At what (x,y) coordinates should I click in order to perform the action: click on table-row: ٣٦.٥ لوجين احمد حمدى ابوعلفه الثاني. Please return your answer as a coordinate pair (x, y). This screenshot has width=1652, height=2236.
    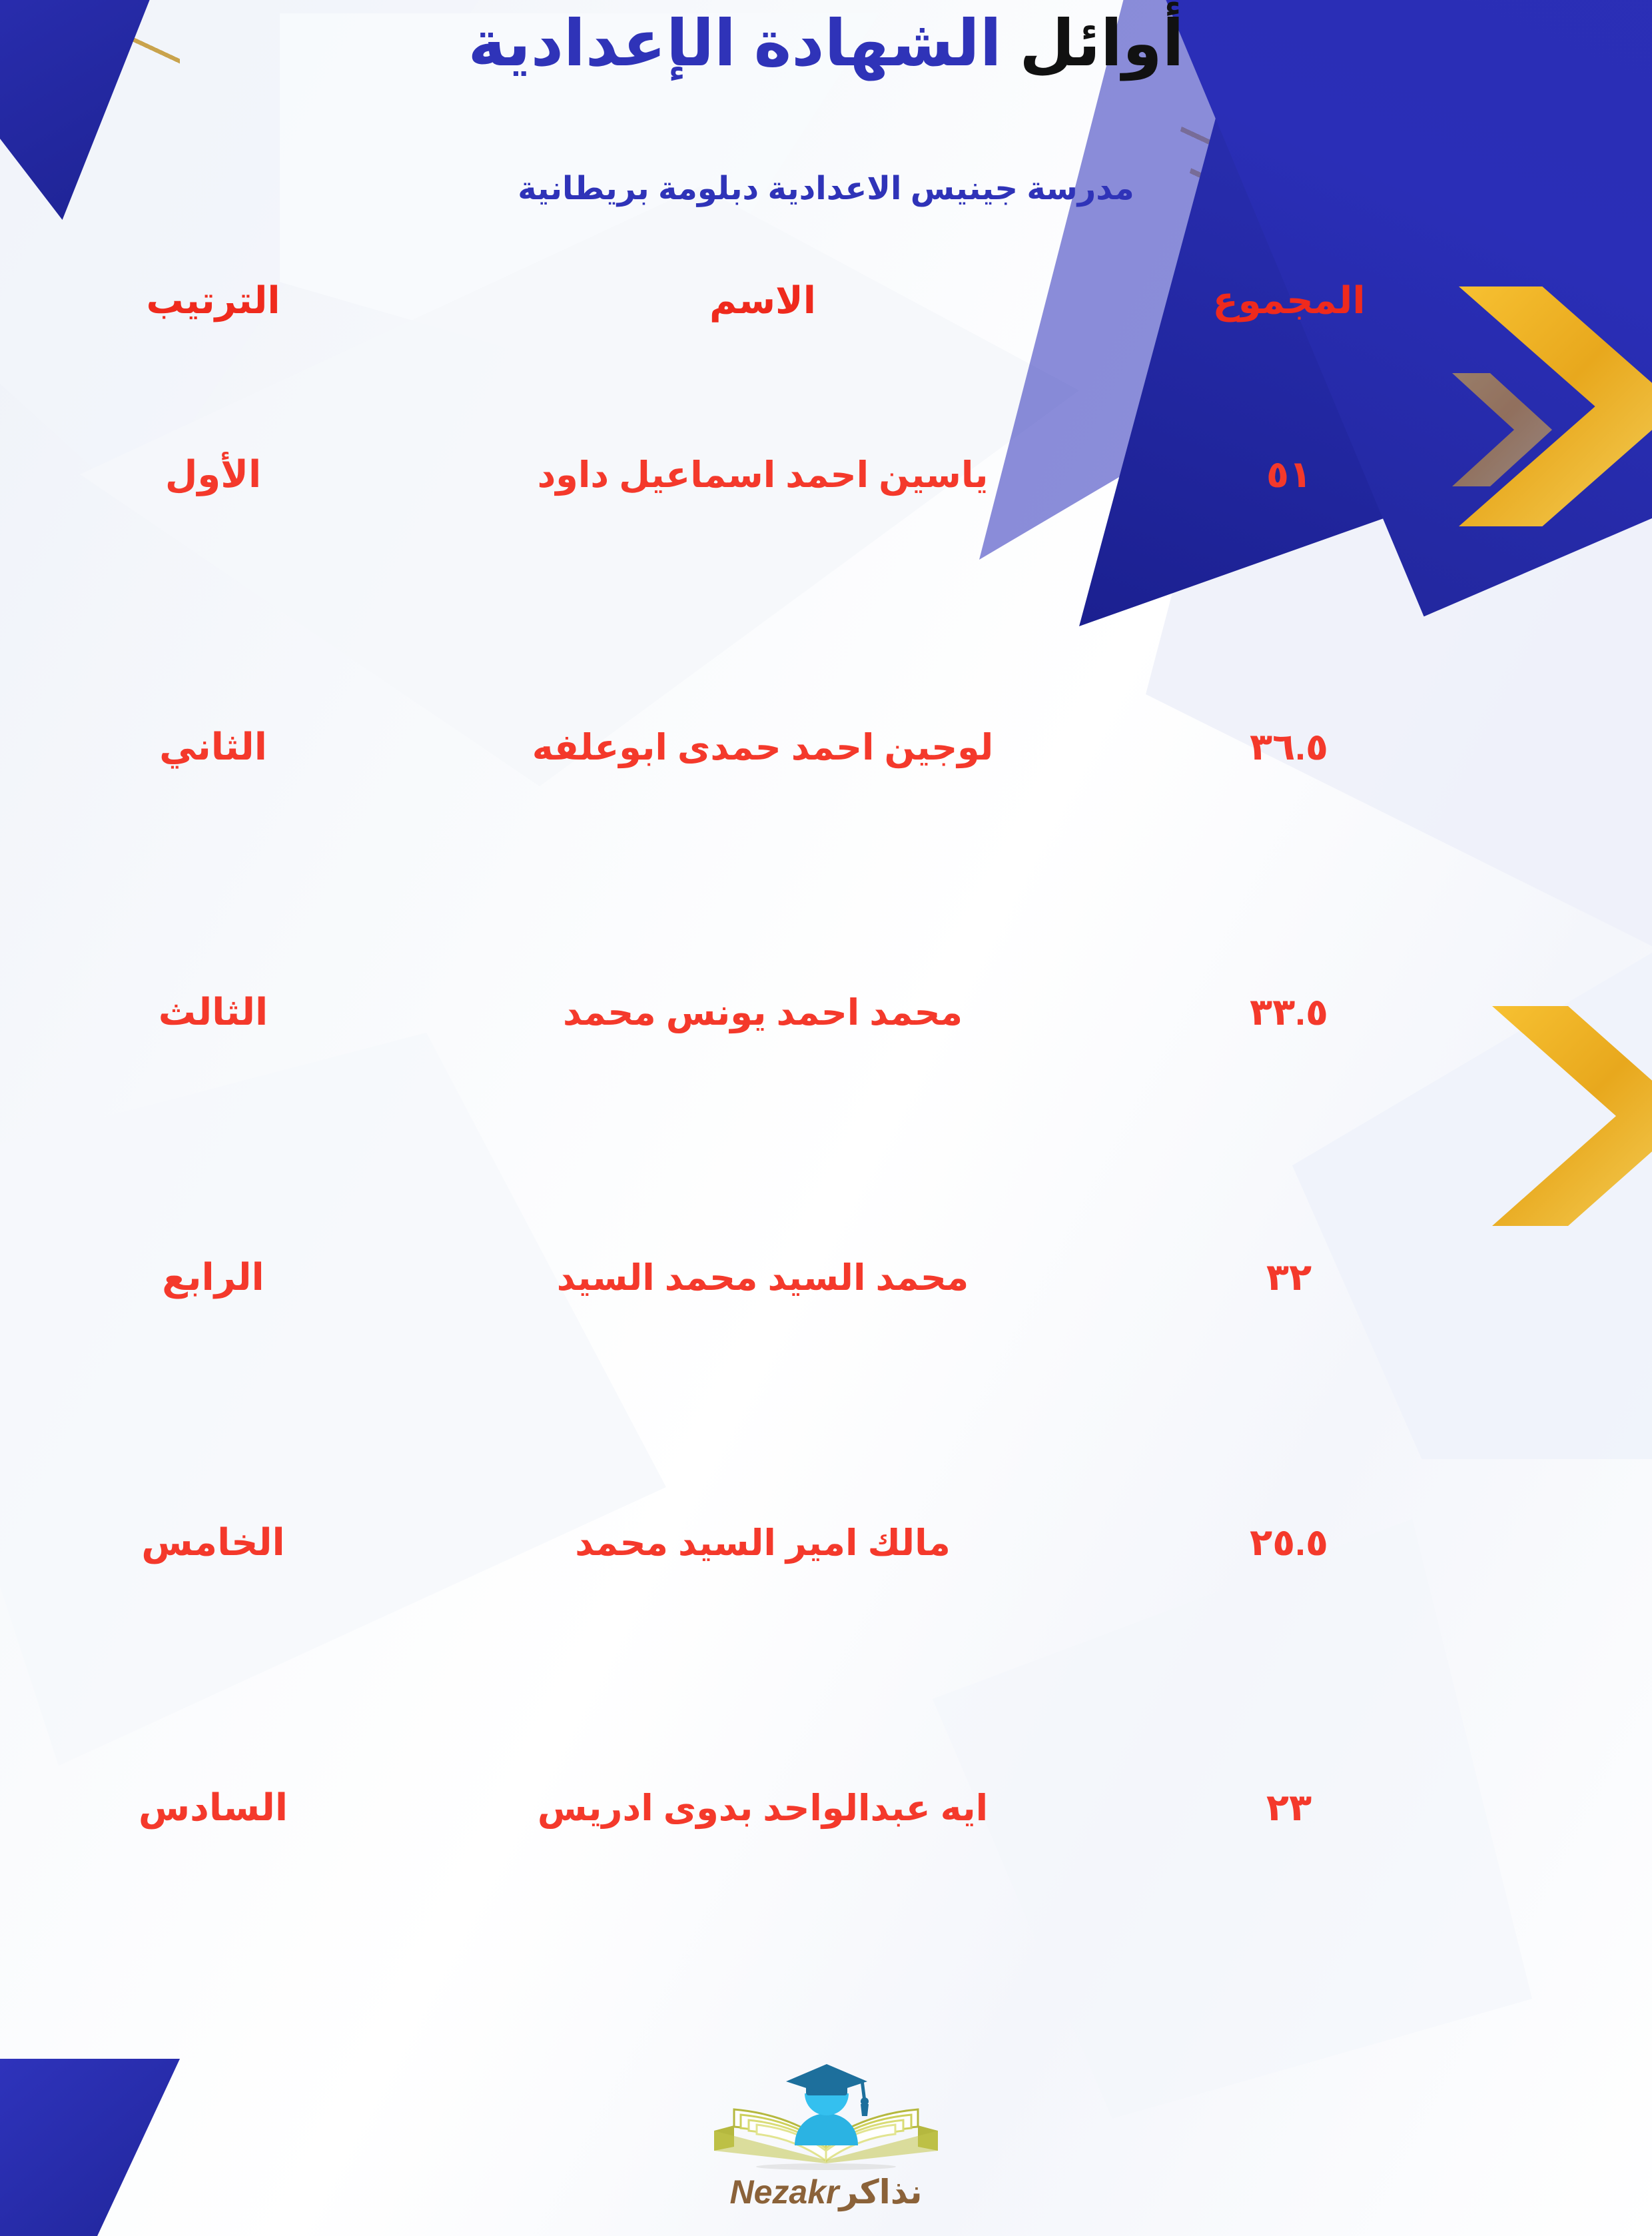
    Looking at the image, I should click on (739, 747).